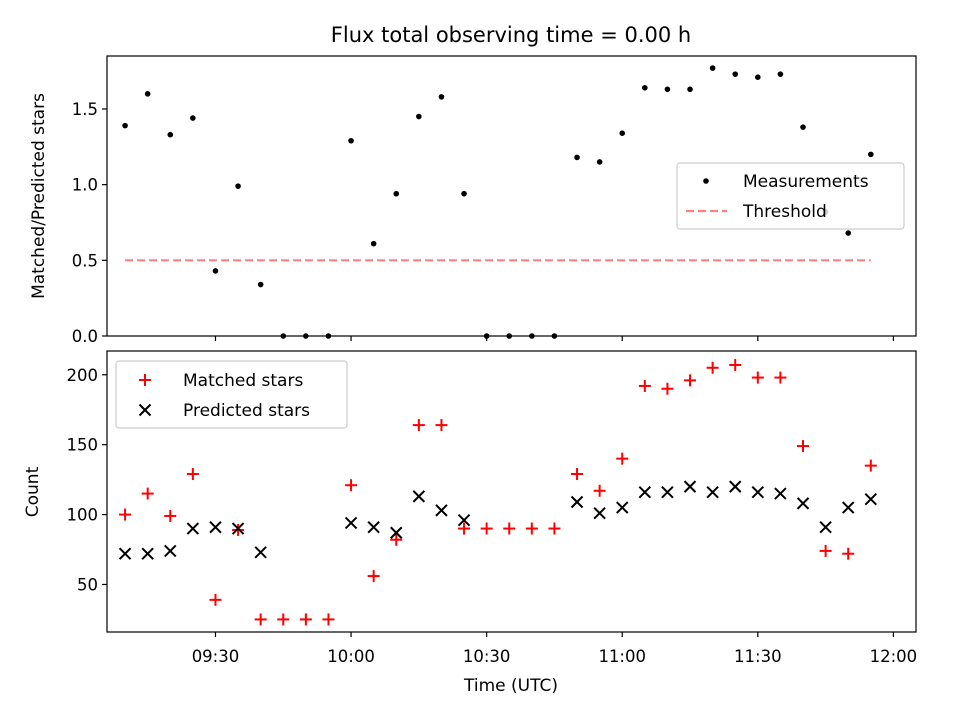 Image resolution: width=960 pixels, height=725 pixels. Describe the element at coordinates (487, 656) in the screenshot. I see `x-tick-label: 10:30` at that location.